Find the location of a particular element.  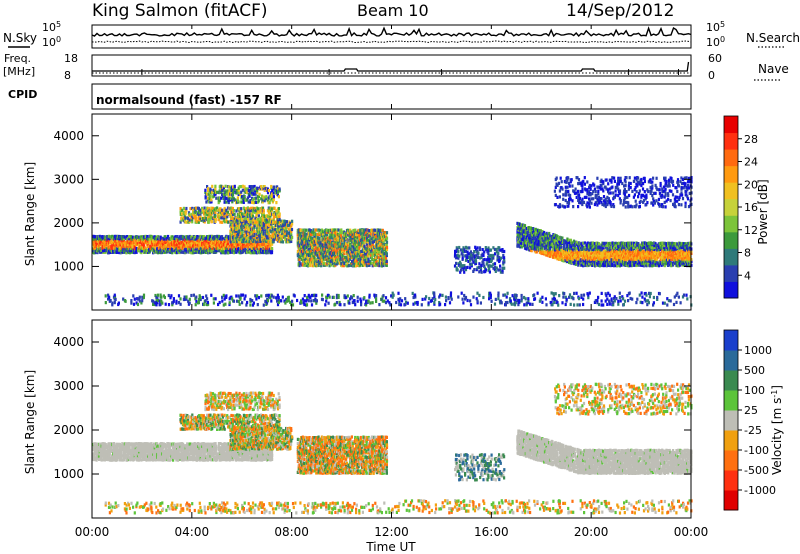

freq-panel is located at coordinates (391, 65).